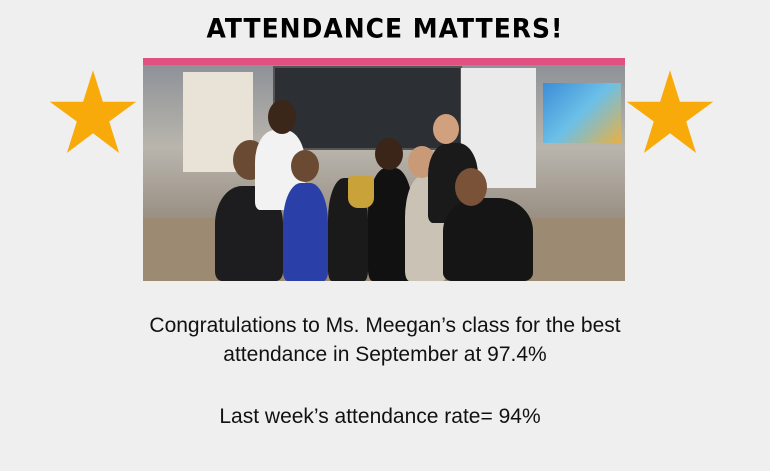 This screenshot has width=770, height=471. What do you see at coordinates (384, 61) in the screenshot?
I see `photo-wall-trim` at bounding box center [384, 61].